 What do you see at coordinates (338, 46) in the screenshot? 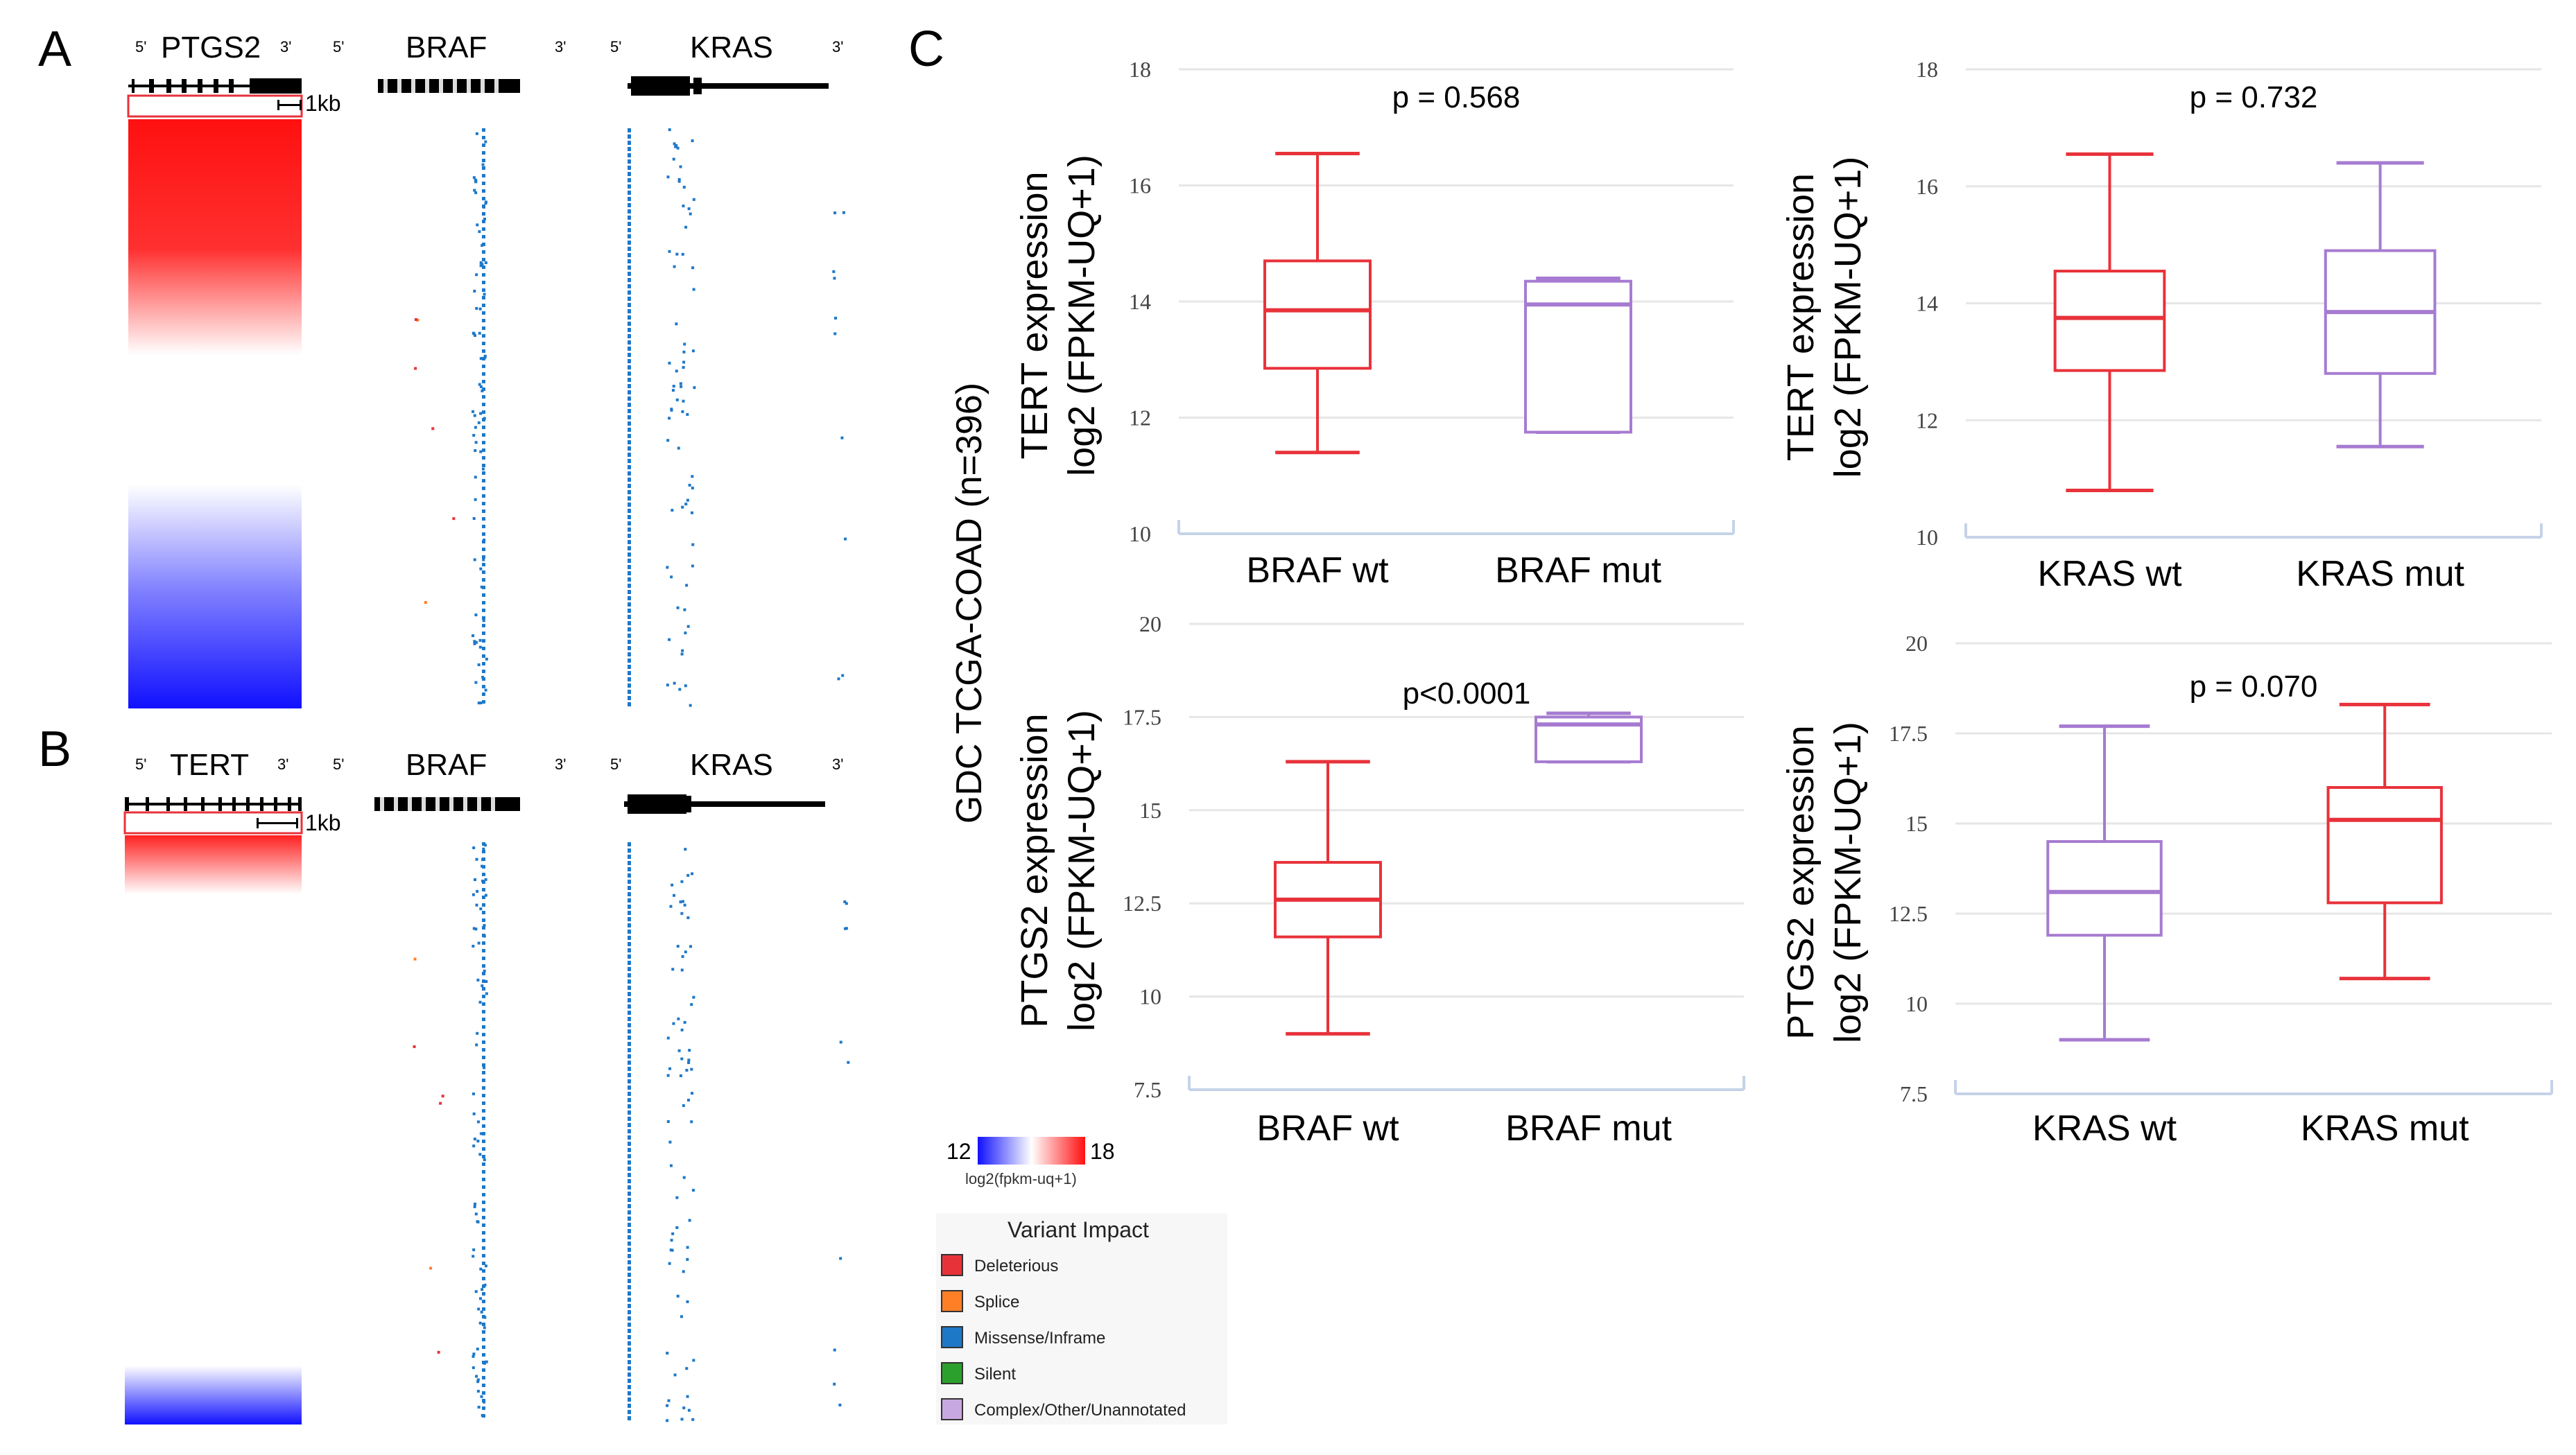
I see `strand-5-label: 5'` at bounding box center [338, 46].